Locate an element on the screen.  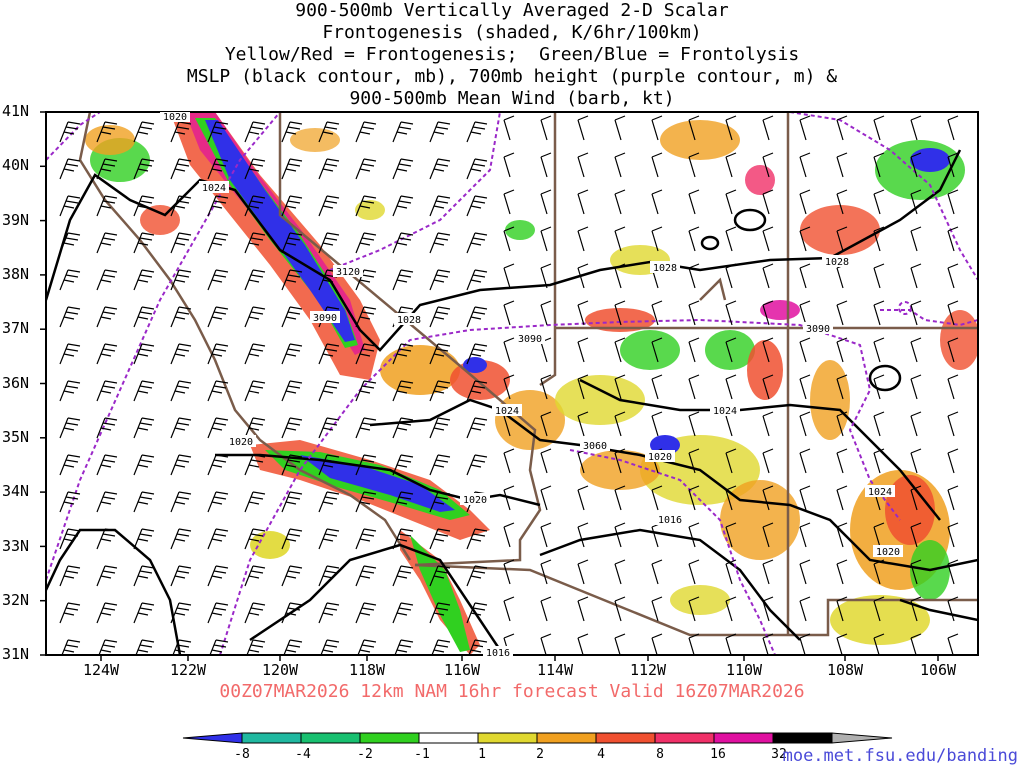
lon-label: 118W is located at coordinates (367, 670).